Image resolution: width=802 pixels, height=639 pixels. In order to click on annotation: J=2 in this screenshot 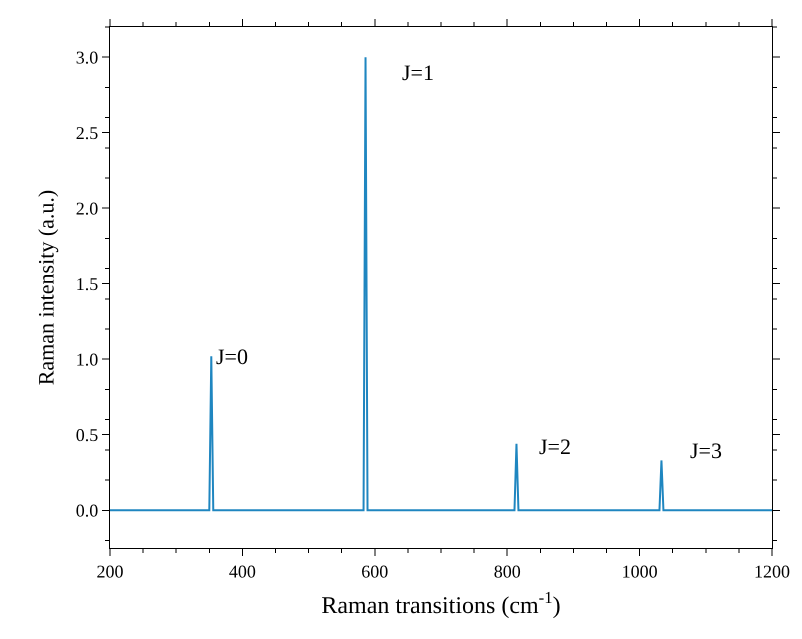, I will do `click(555, 446)`.